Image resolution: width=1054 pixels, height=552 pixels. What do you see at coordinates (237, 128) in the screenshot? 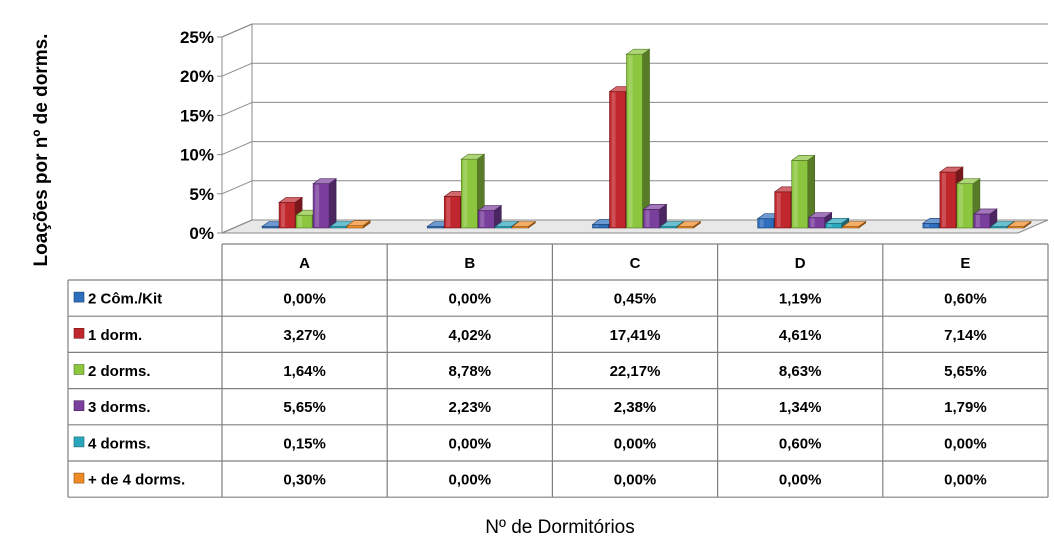
I see `side-wall` at bounding box center [237, 128].